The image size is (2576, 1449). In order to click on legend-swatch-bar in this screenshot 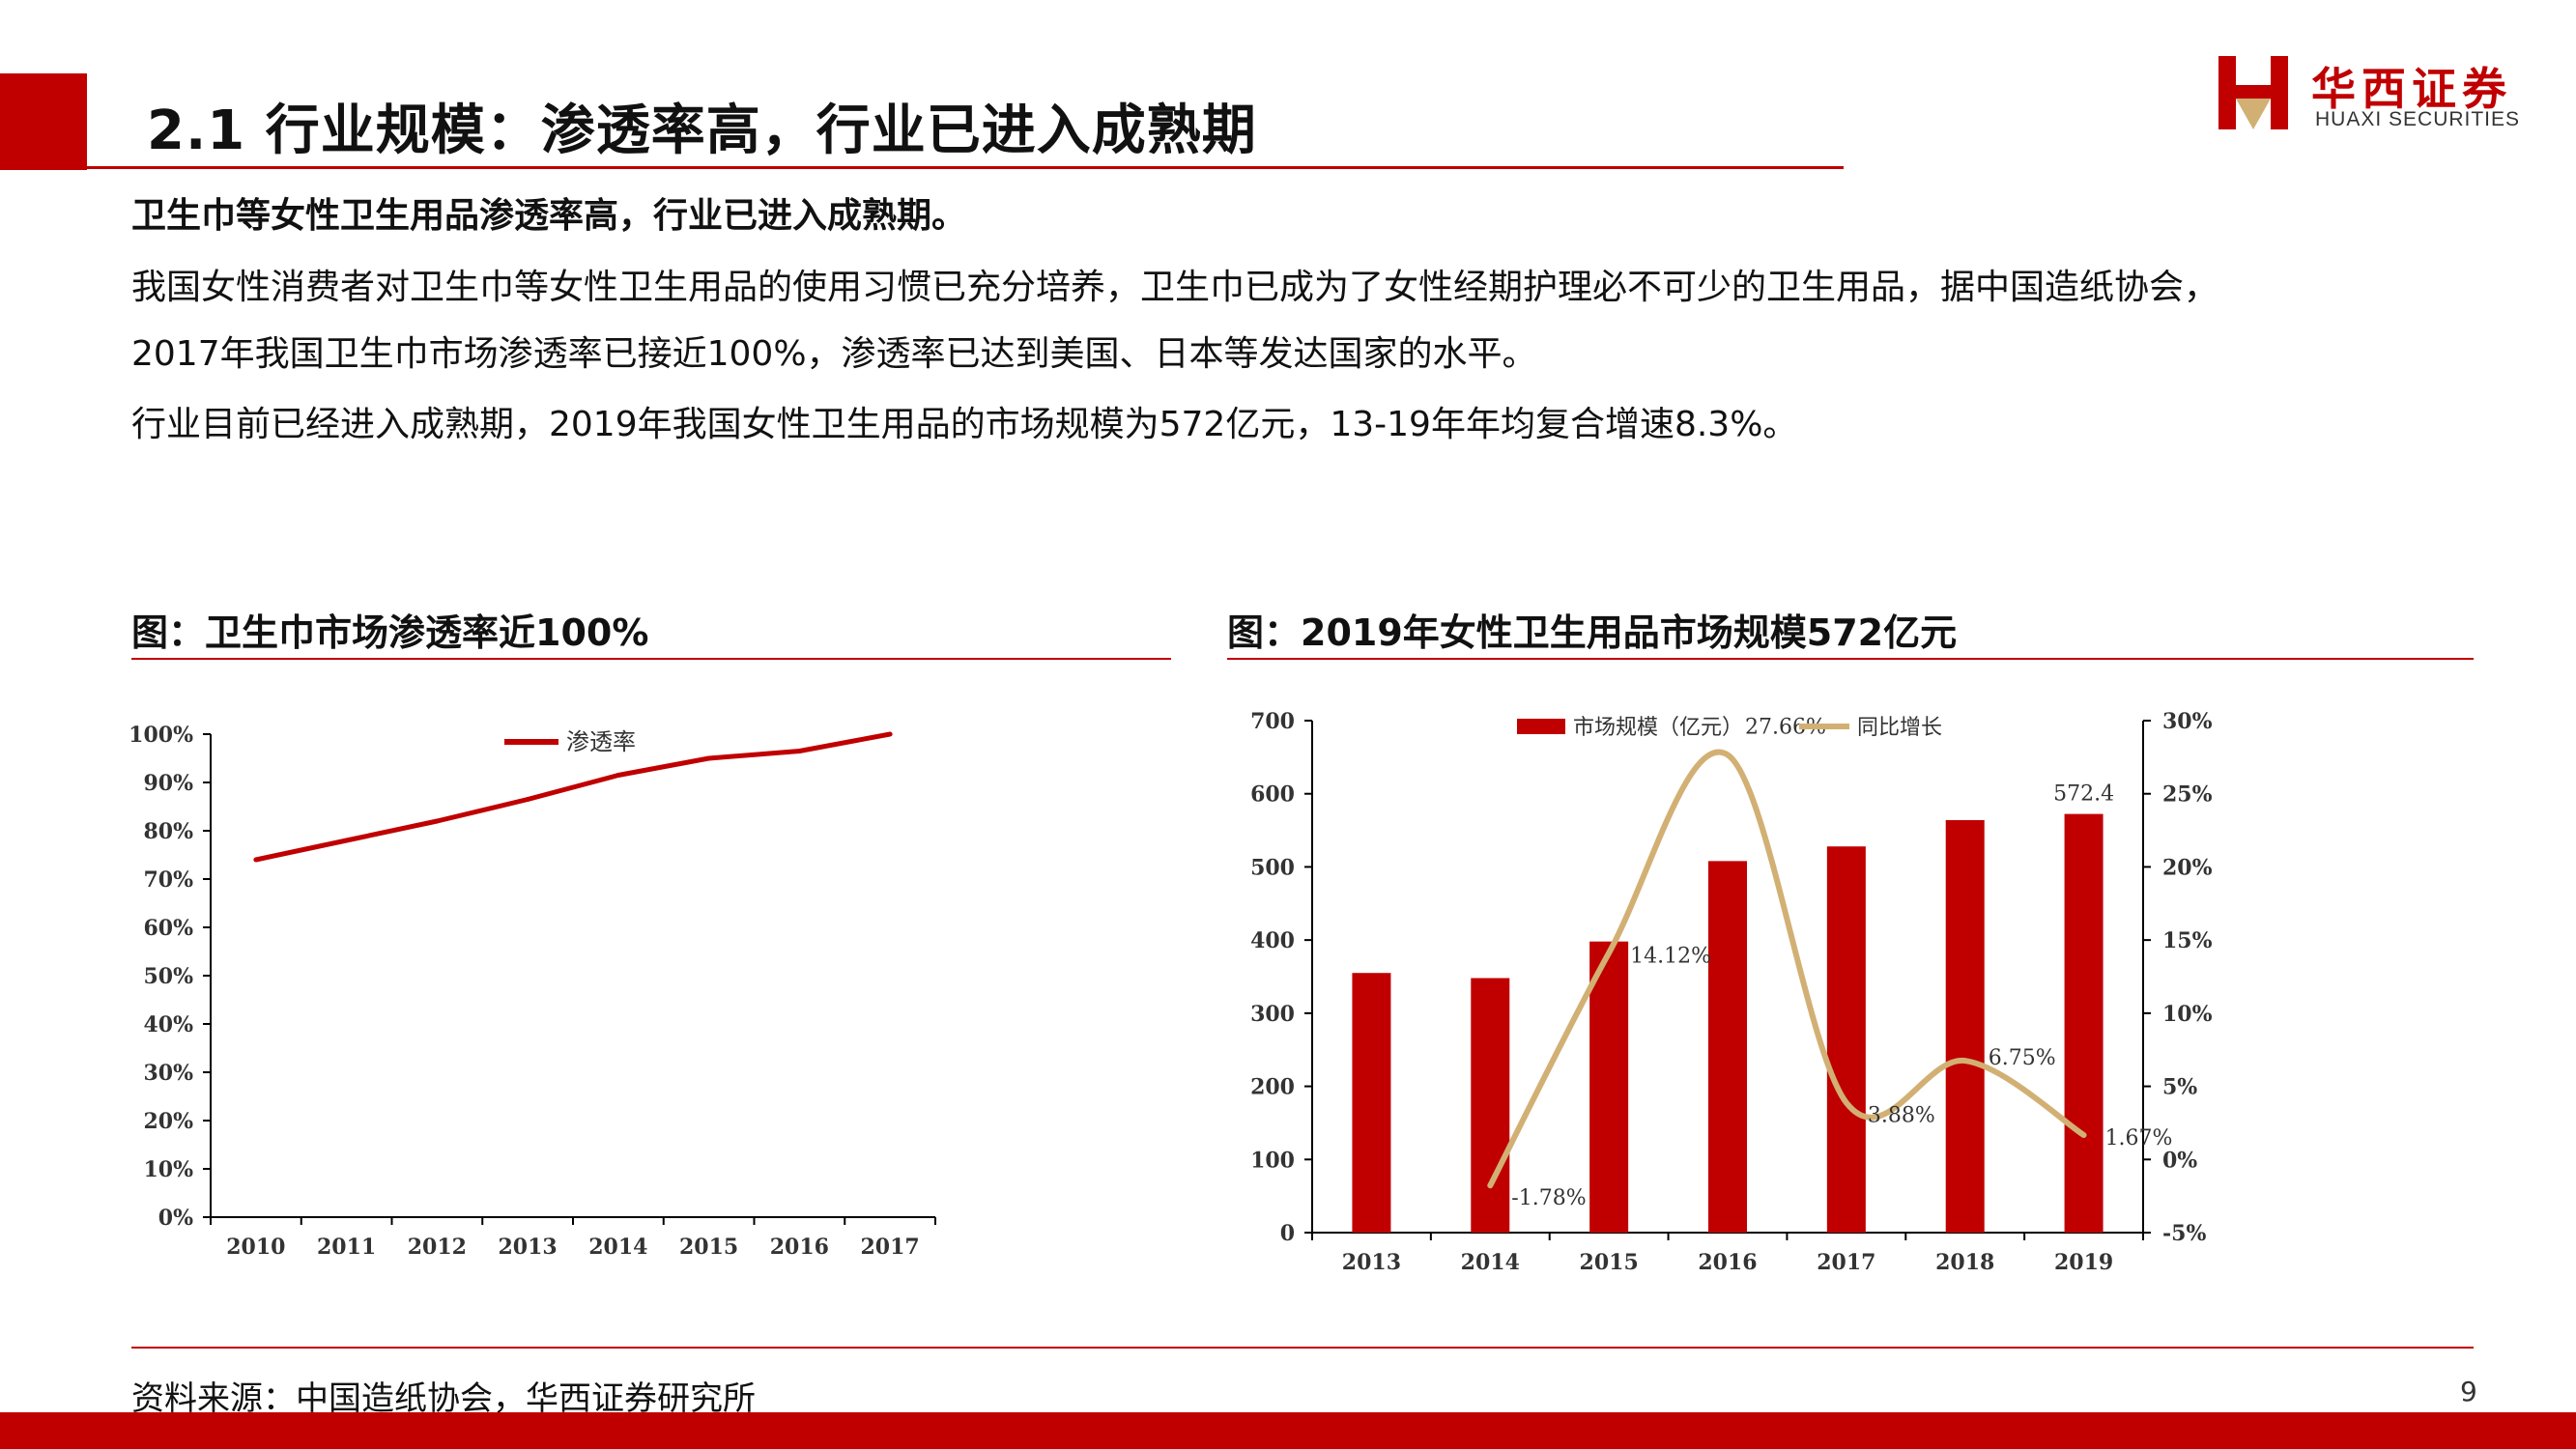, I will do `click(1541, 726)`.